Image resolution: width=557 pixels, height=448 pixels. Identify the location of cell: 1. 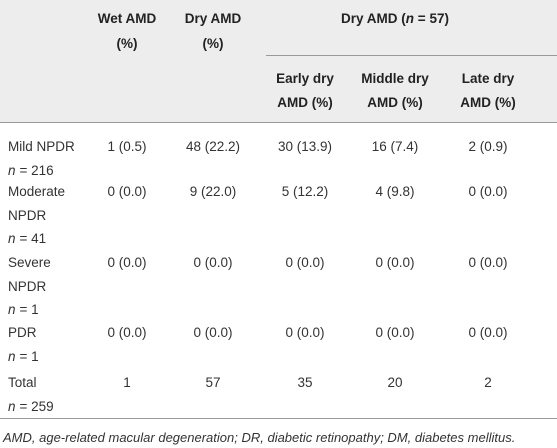
(127, 382).